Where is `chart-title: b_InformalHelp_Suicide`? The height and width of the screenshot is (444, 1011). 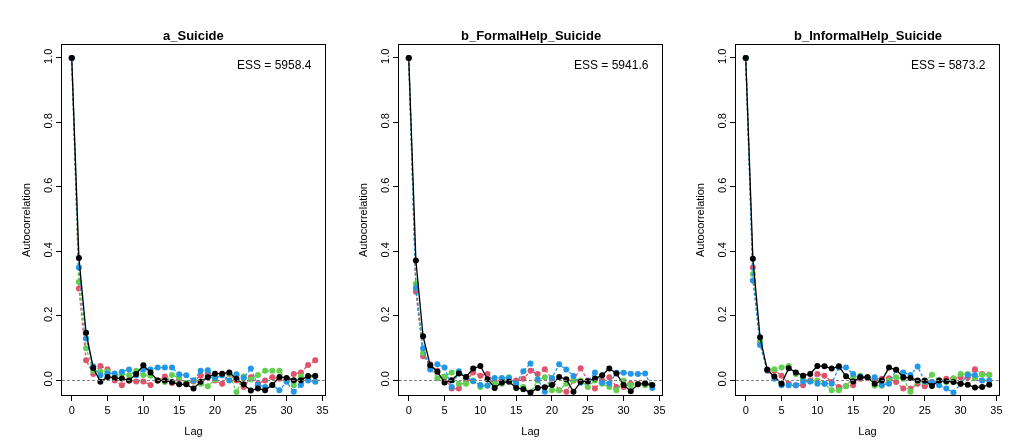
chart-title: b_InformalHelp_Suicide is located at coordinates (868, 35).